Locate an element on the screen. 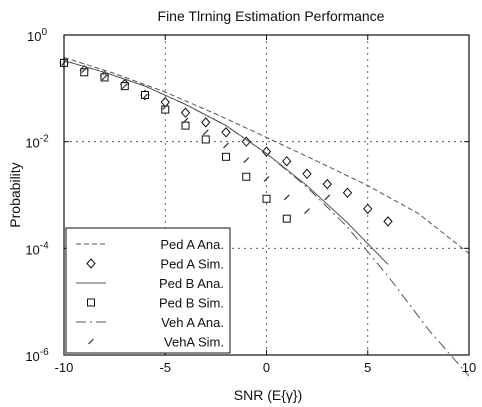 The image size is (482, 407). y-axis-label: Probability is located at coordinates (15, 194).